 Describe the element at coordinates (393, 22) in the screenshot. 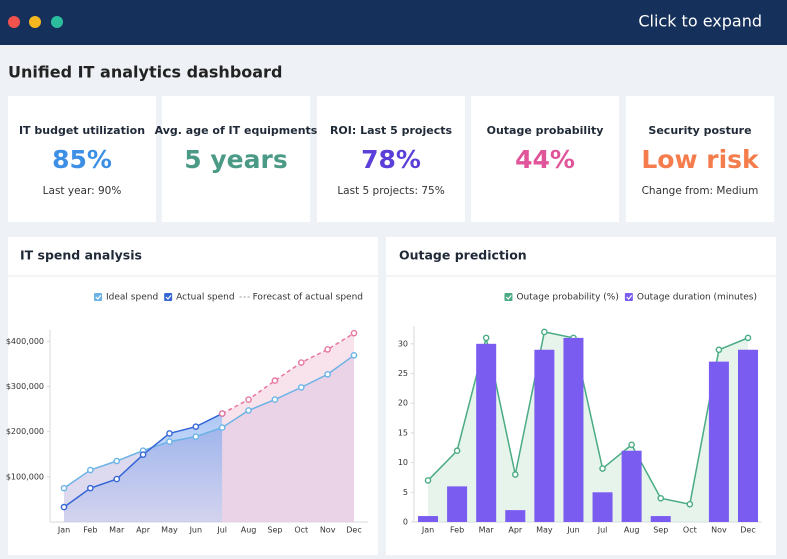

I see `top-bar` at that location.